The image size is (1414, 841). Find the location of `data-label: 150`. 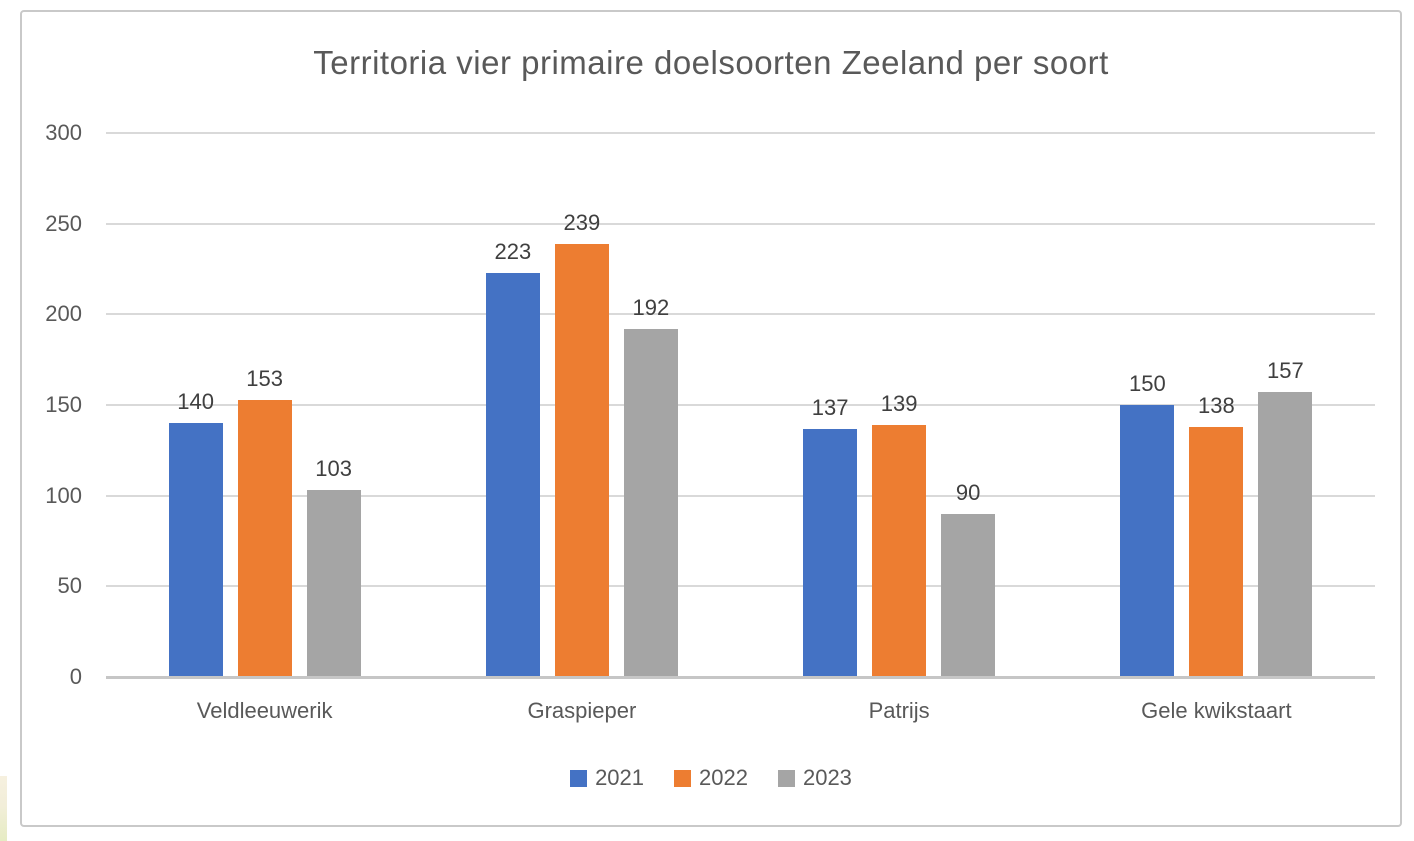

data-label: 150 is located at coordinates (1147, 383).